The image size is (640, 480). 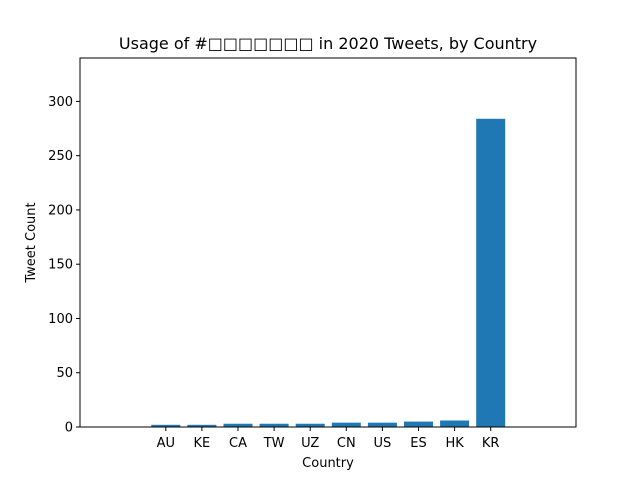 I want to click on bar-uz, so click(x=310, y=425).